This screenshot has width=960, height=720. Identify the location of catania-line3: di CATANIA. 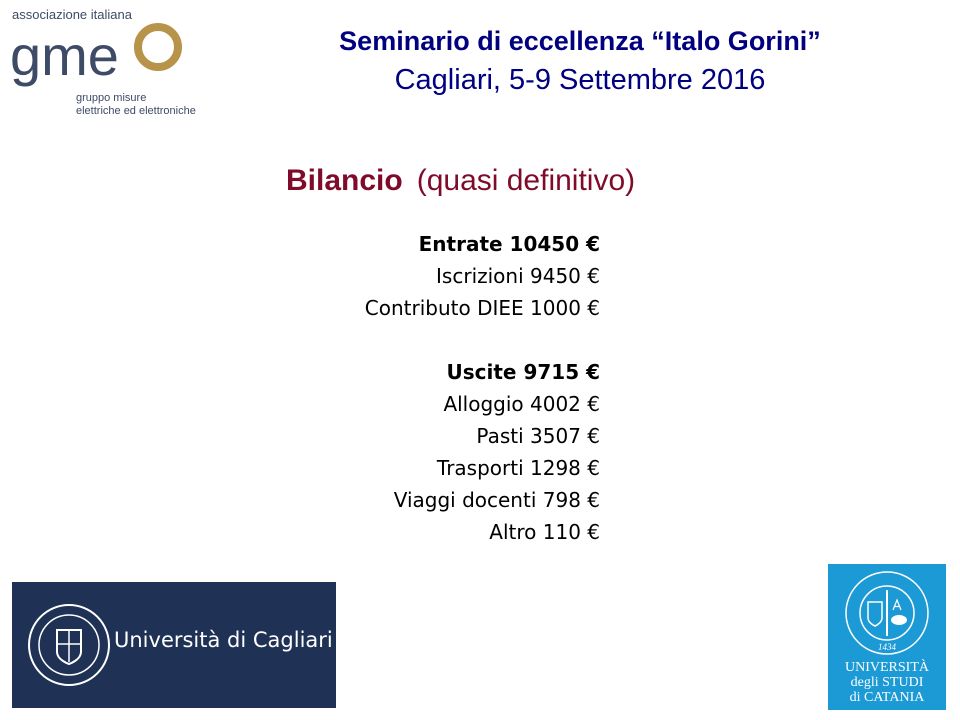
(887, 697).